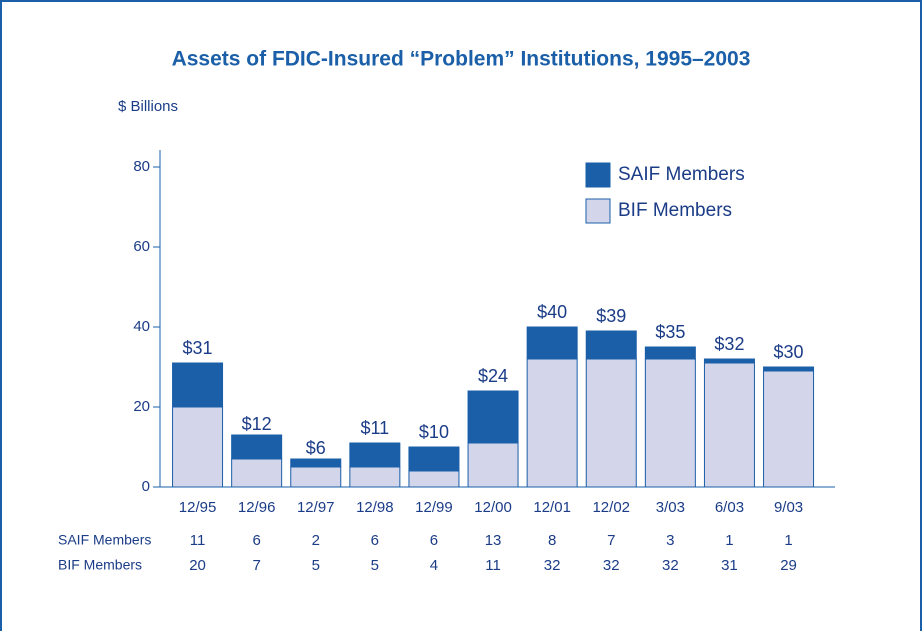 The height and width of the screenshot is (631, 922). What do you see at coordinates (729, 344) in the screenshot?
I see `total-label: $32` at bounding box center [729, 344].